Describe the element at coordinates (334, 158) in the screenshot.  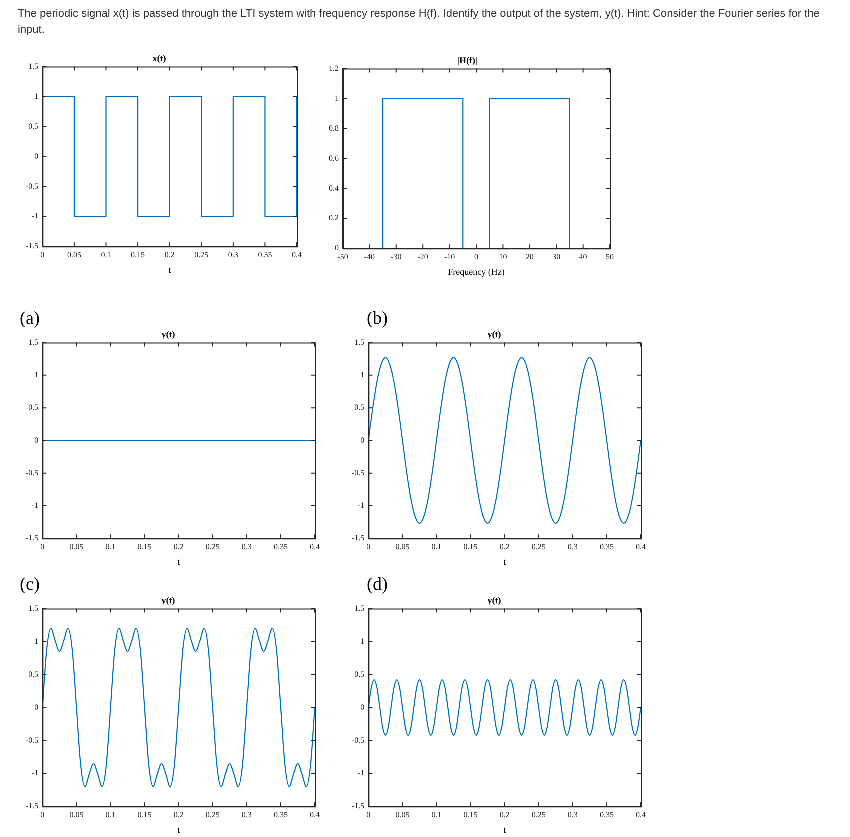
I see `y-tick-label: 0.6` at that location.